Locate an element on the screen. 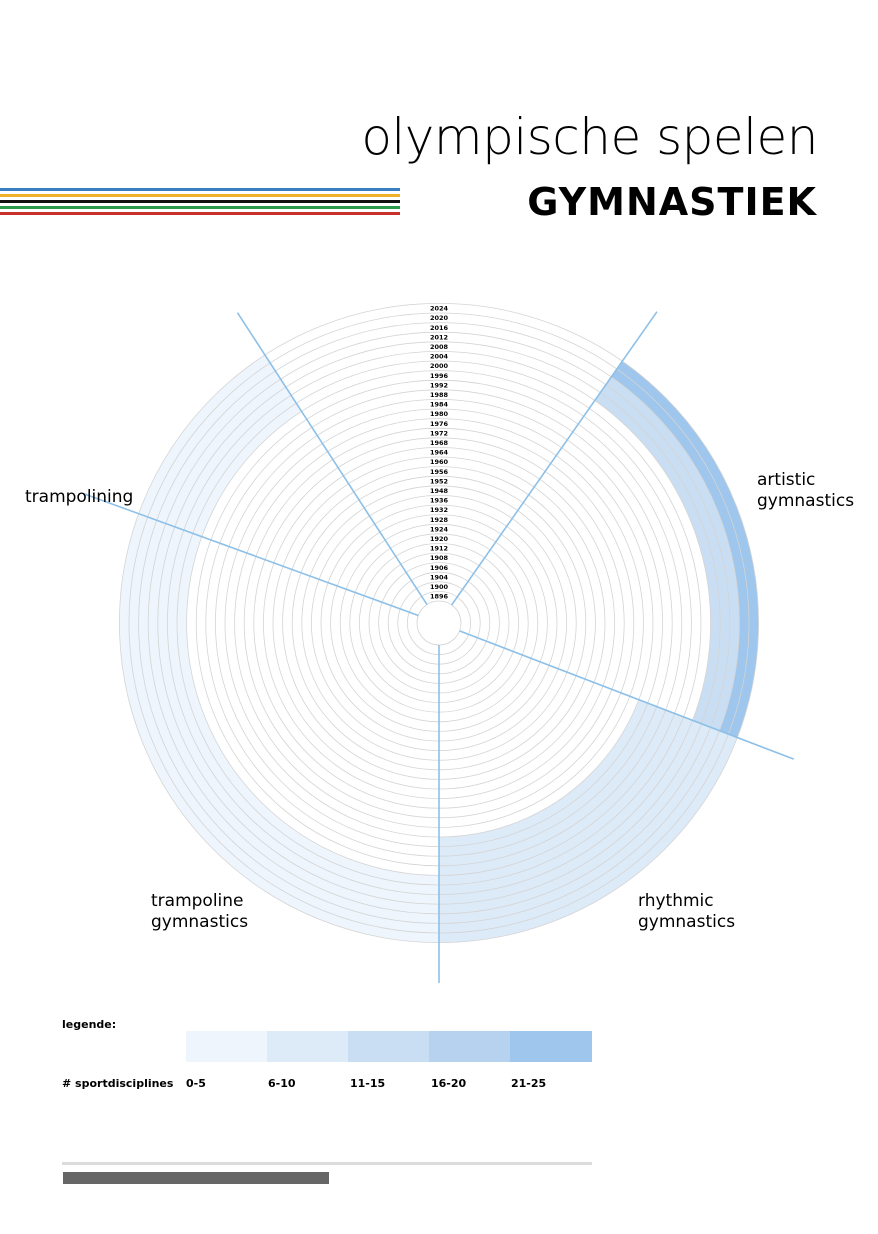 This screenshot has height=1234, width=878. year-label-2000: 2000 is located at coordinates (439, 366).